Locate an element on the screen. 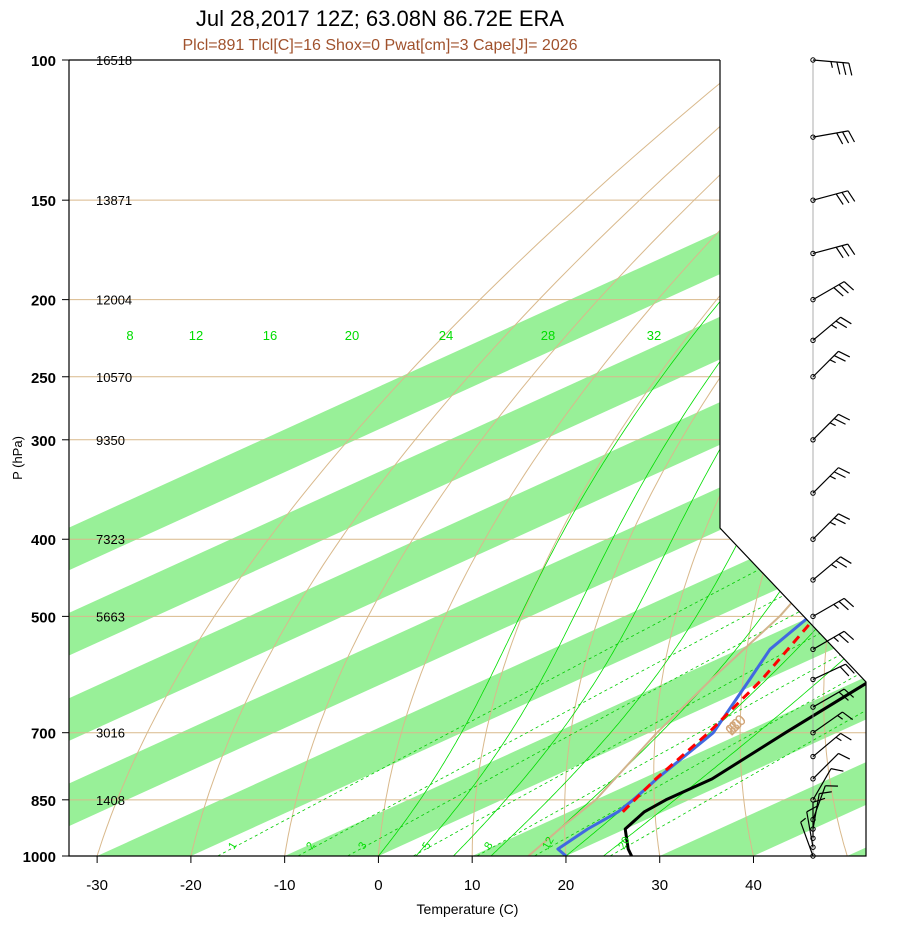 The height and width of the screenshot is (930, 900). height-label: 12004 is located at coordinates (114, 300).